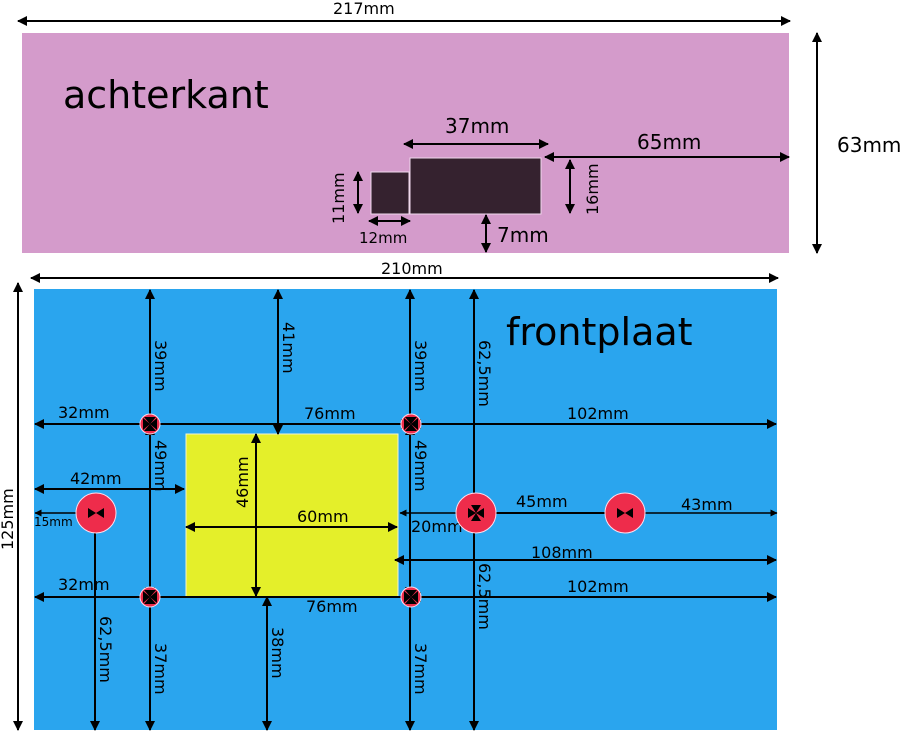  Describe the element at coordinates (292, 515) in the screenshot. I see `display-cutout` at that location.